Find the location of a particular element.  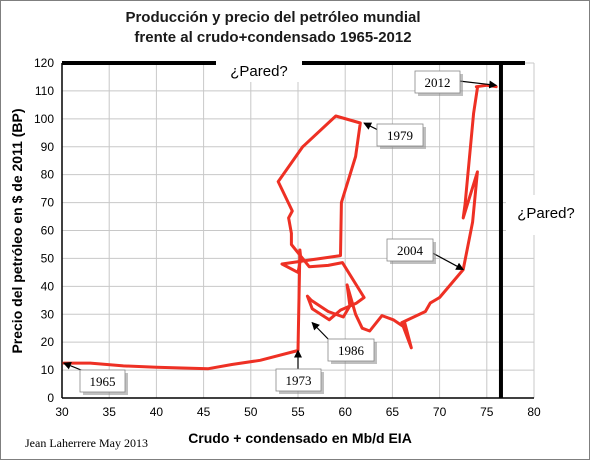

y-tick-label-60: 60 is located at coordinates (48, 231).